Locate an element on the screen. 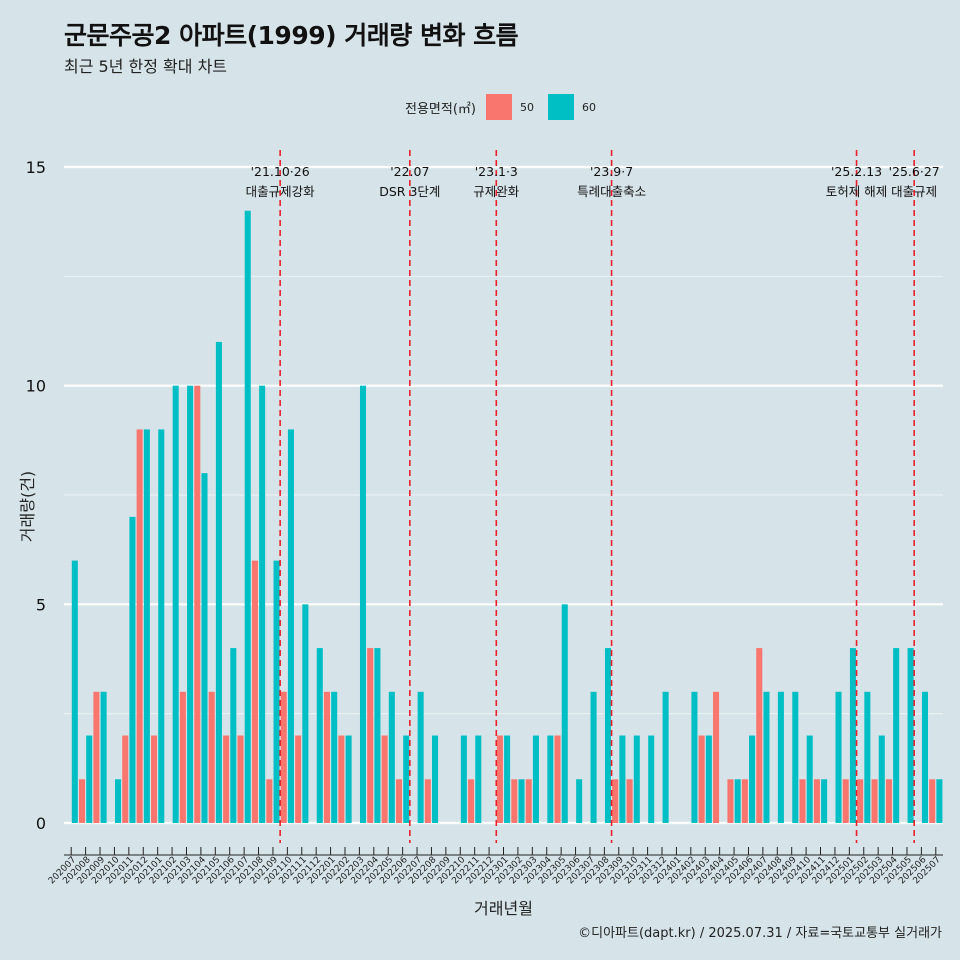 This screenshot has height=960, width=960. event-date-202207: '22.07 is located at coordinates (409, 171).